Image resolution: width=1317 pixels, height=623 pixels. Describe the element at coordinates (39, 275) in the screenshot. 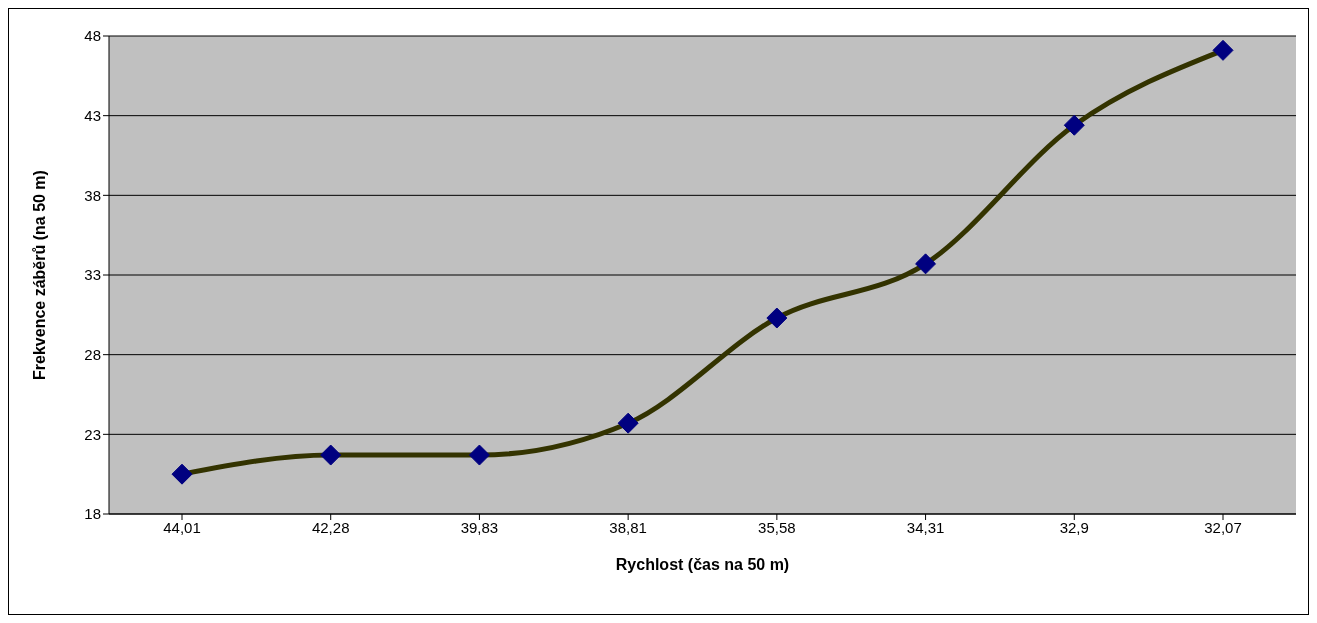

I see `y-axis-title: Frekvence záběrů (na 50 m)` at that location.